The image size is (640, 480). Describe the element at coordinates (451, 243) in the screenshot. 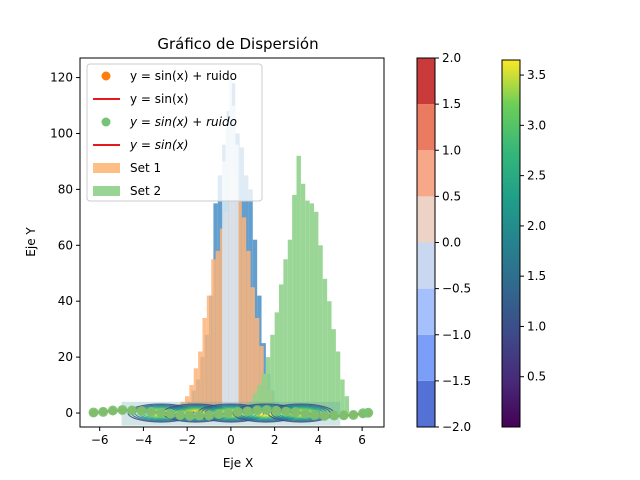

I see `colorbar-tick-label: 0.0` at that location.